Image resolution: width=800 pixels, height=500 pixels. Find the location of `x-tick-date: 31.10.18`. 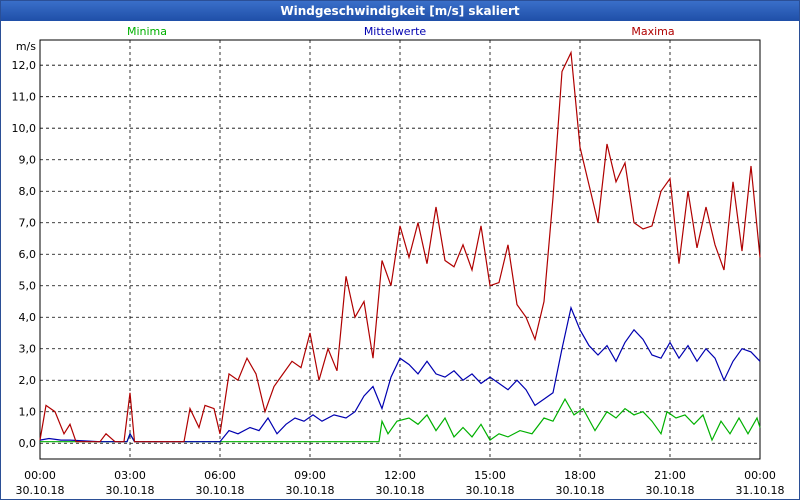

x-tick-date: 31.10.18 is located at coordinates (760, 490).